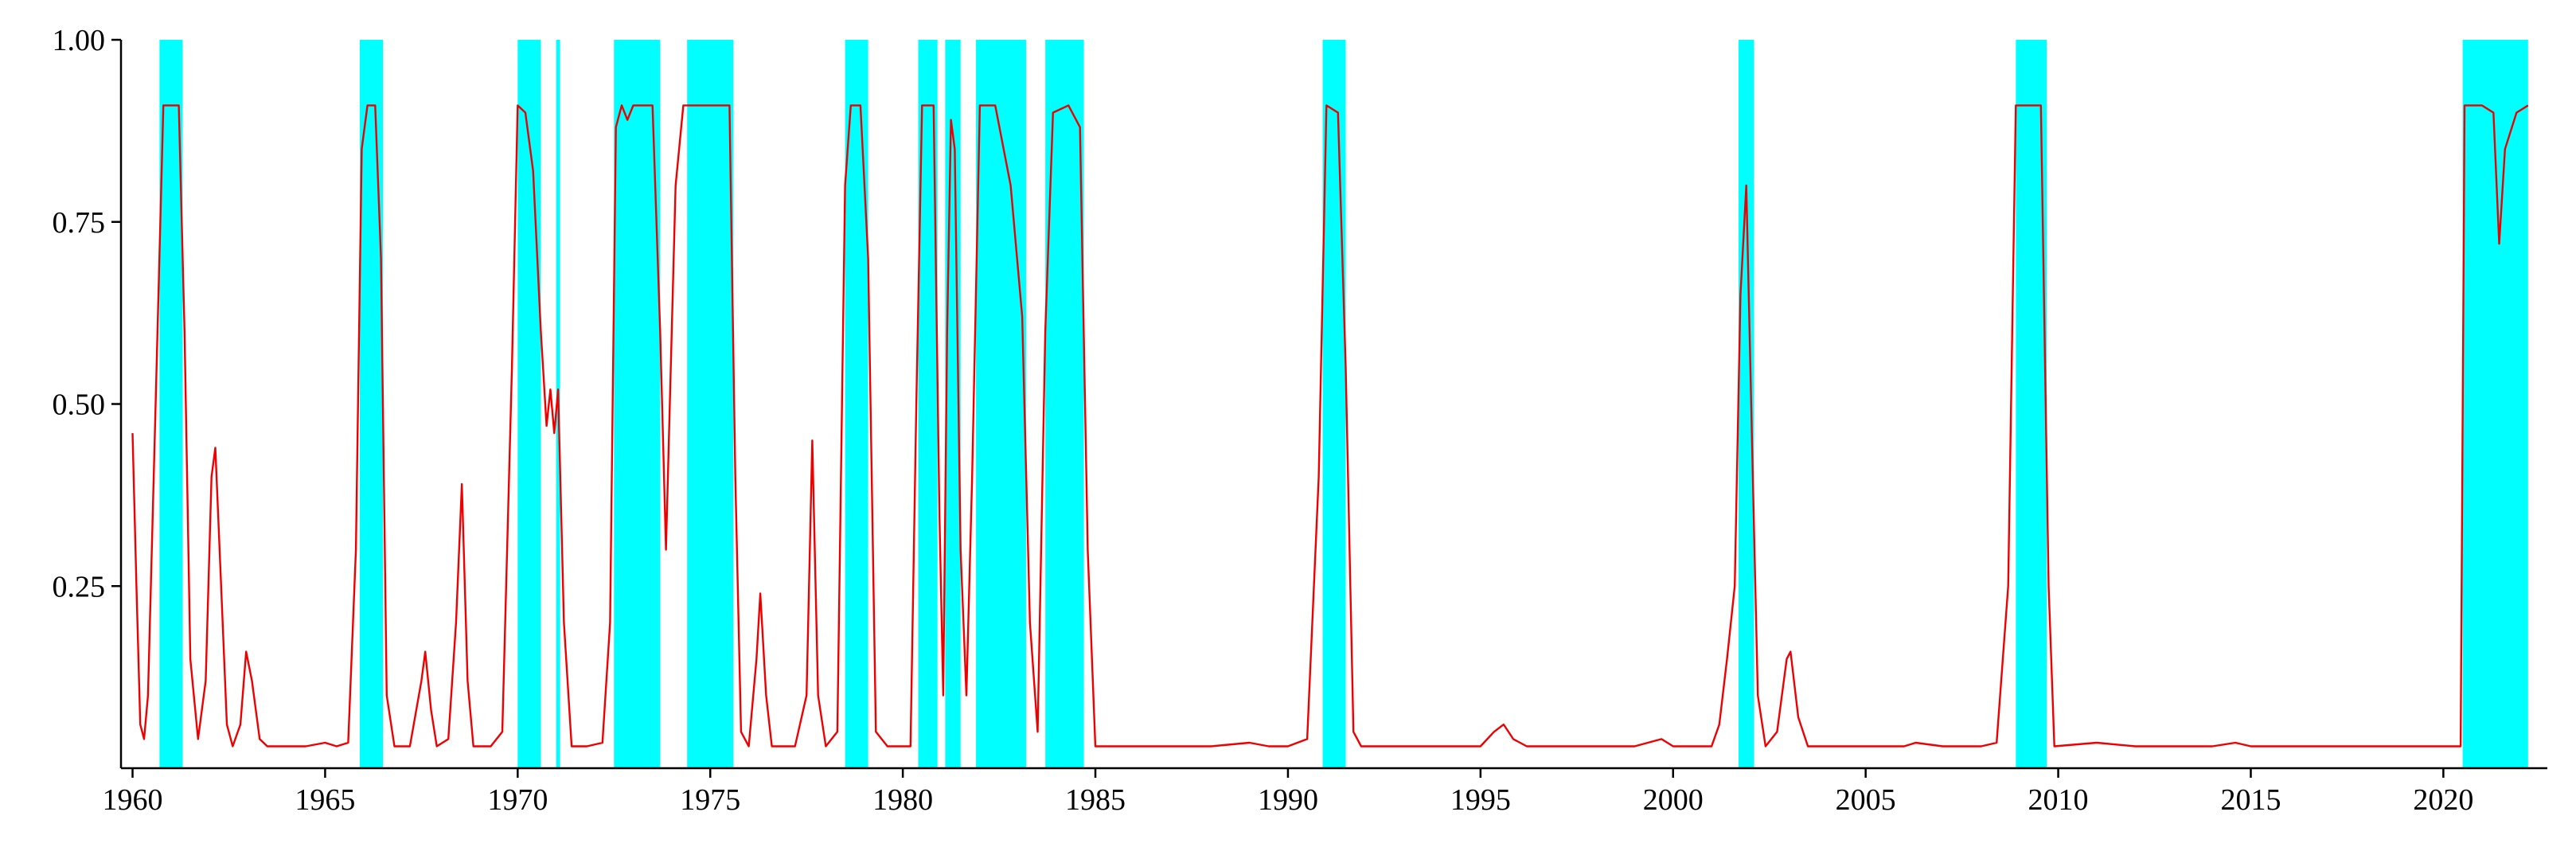 The image size is (2576, 847). I want to click on x-tick-label: 2020, so click(2443, 800).